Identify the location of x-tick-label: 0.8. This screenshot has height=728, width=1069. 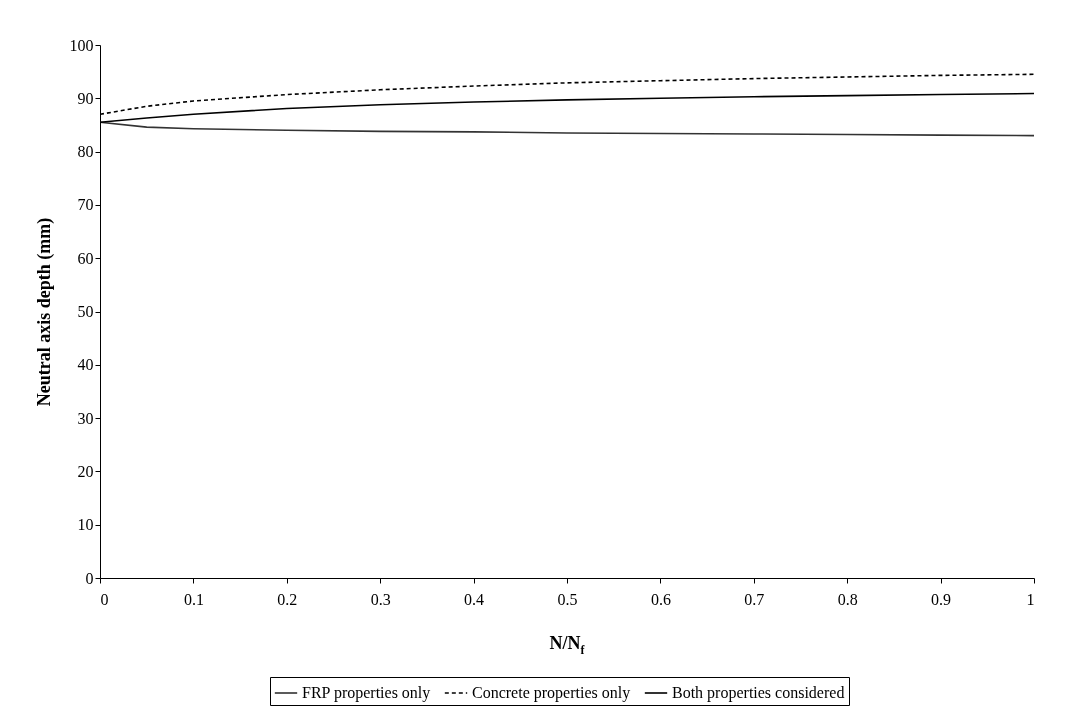
(847, 599).